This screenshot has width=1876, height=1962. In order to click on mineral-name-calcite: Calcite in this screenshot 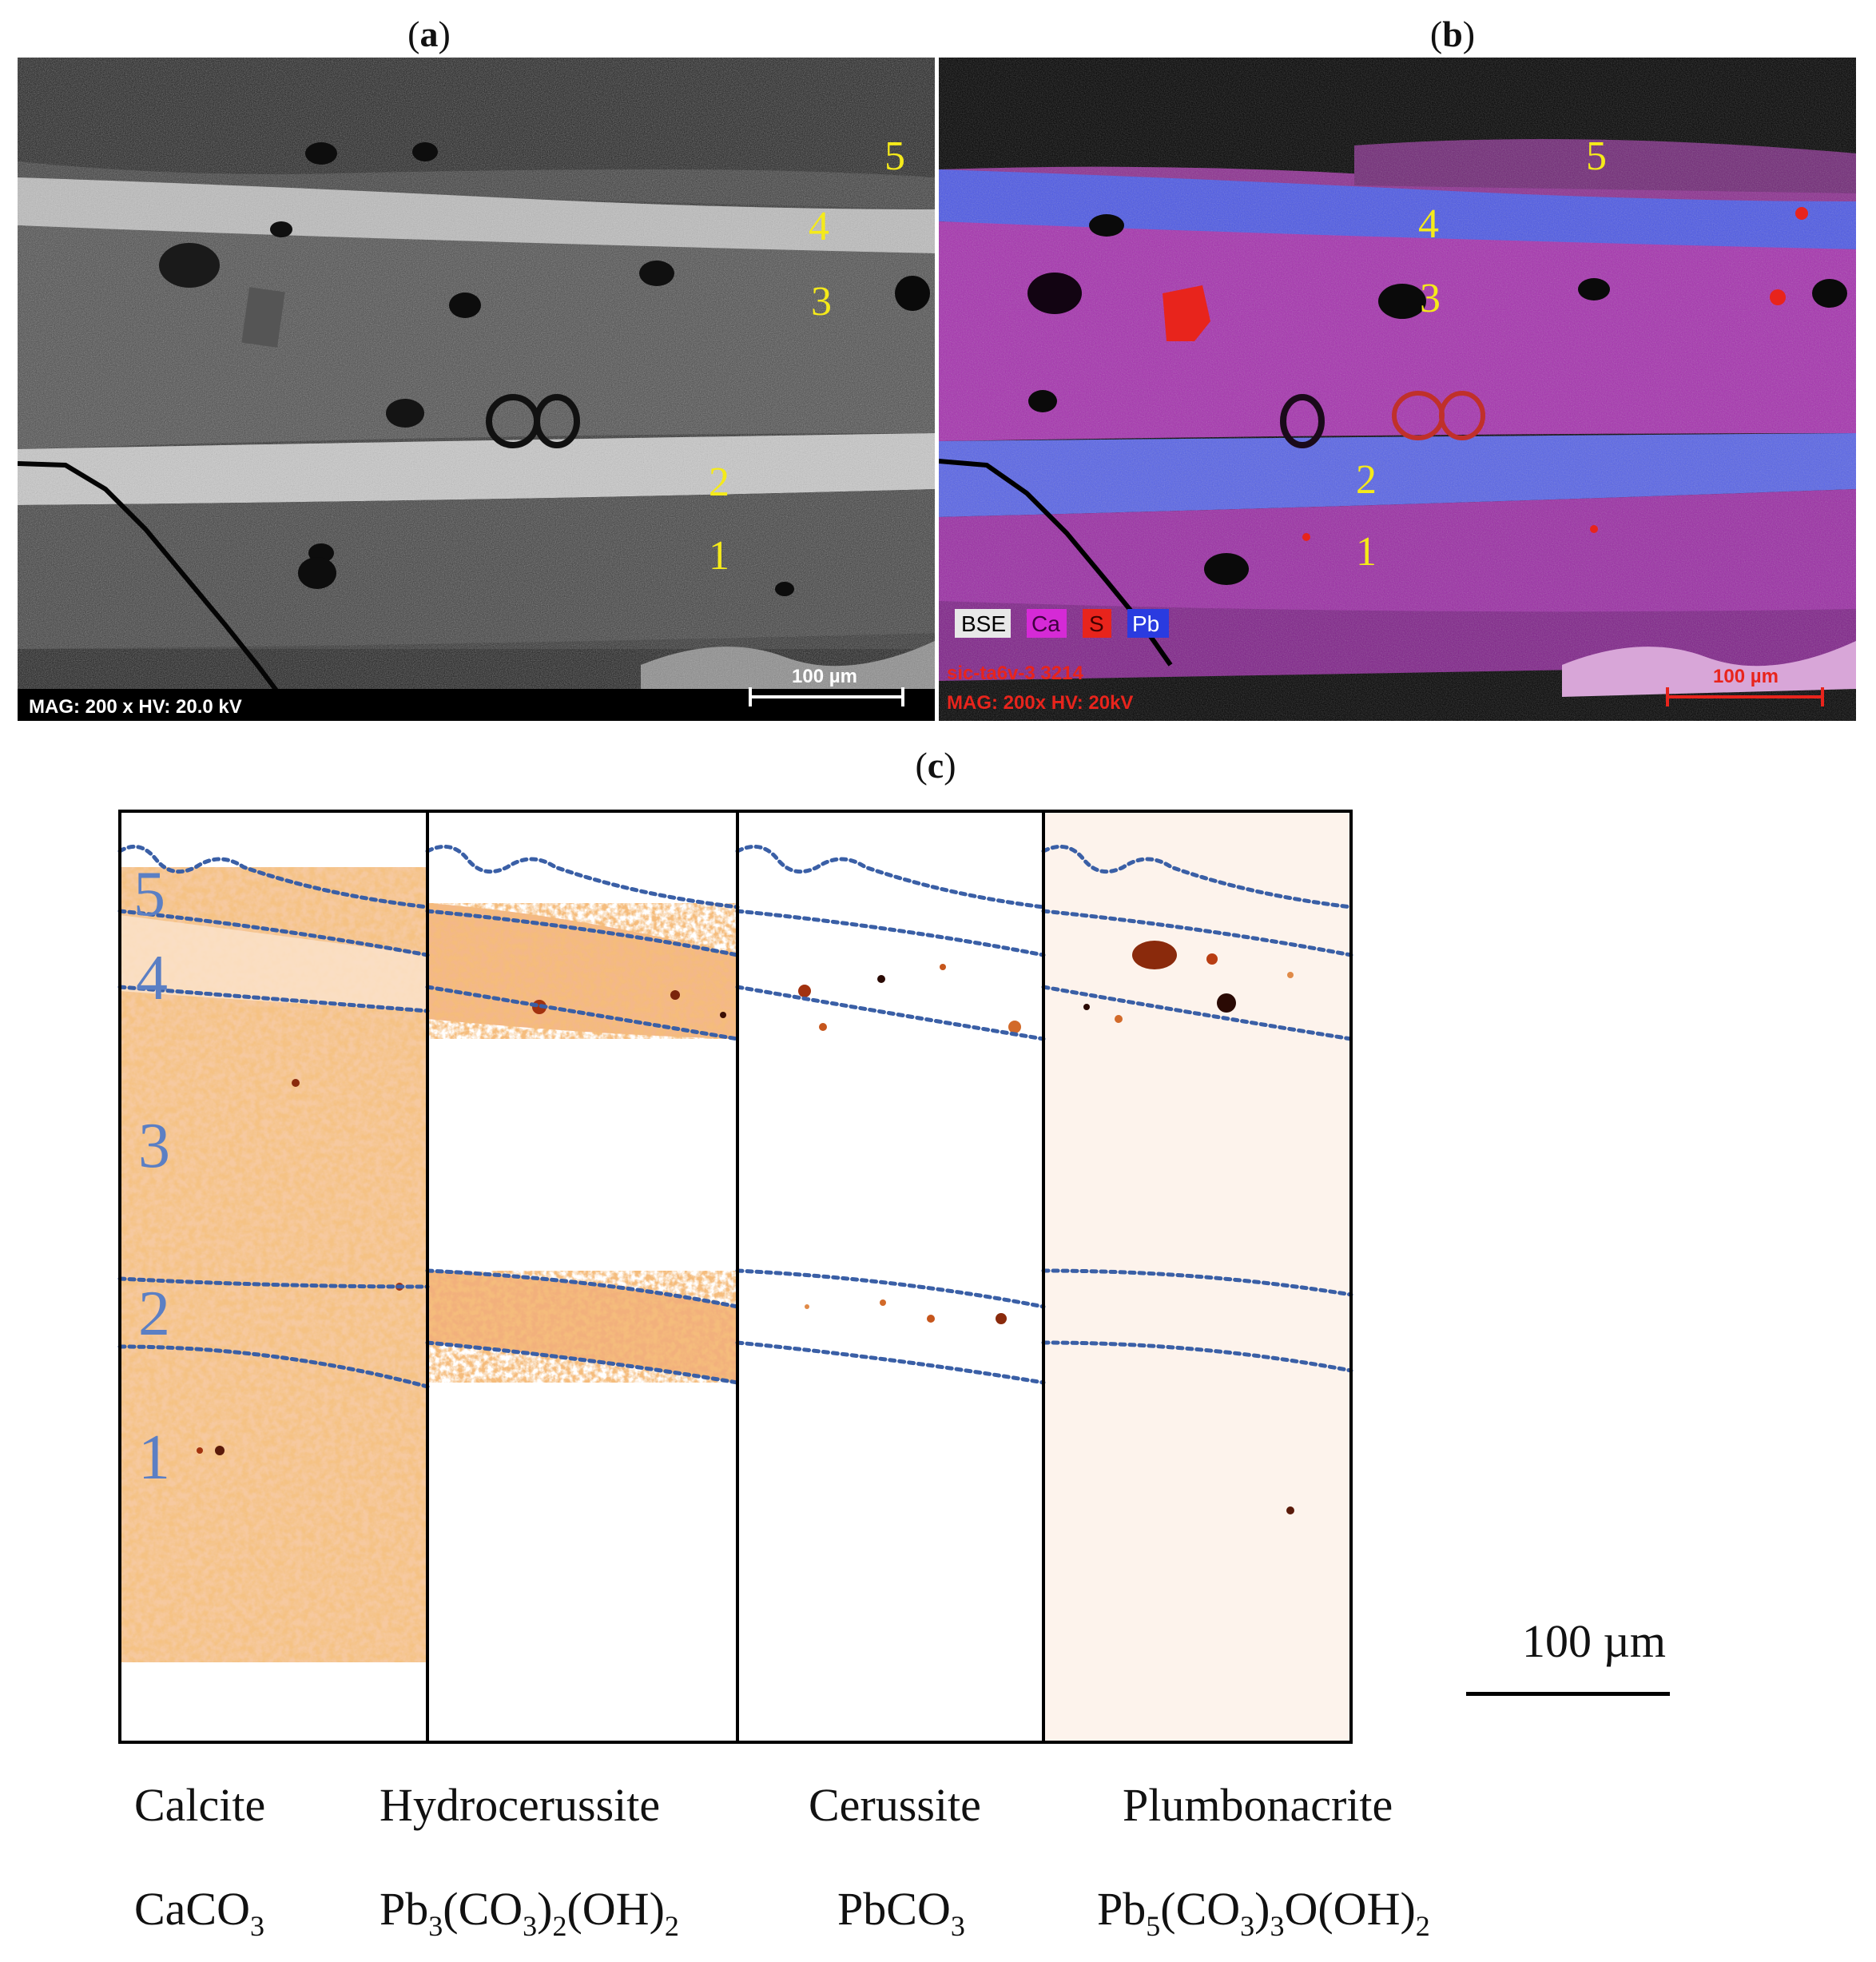, I will do `click(200, 1805)`.